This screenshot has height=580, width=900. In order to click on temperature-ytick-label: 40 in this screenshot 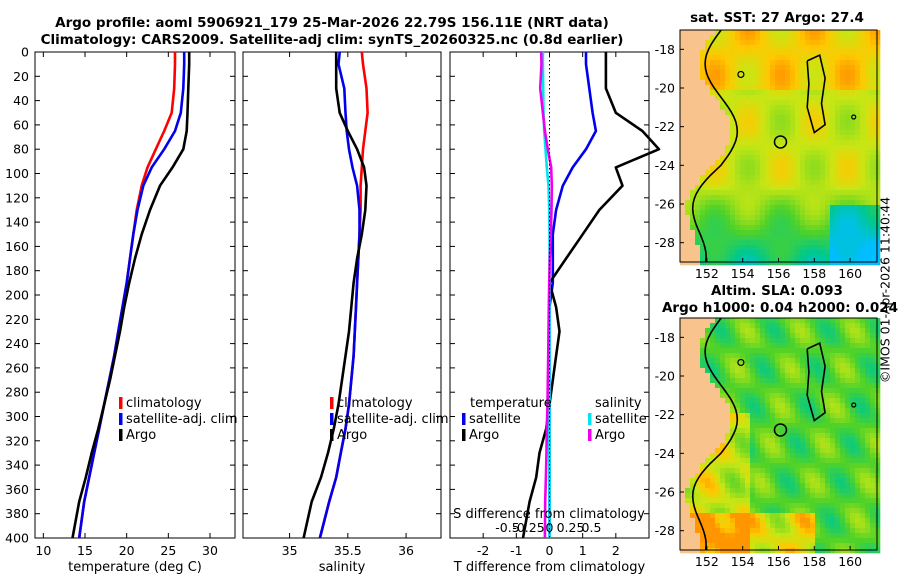, I will do `click(21, 100)`.